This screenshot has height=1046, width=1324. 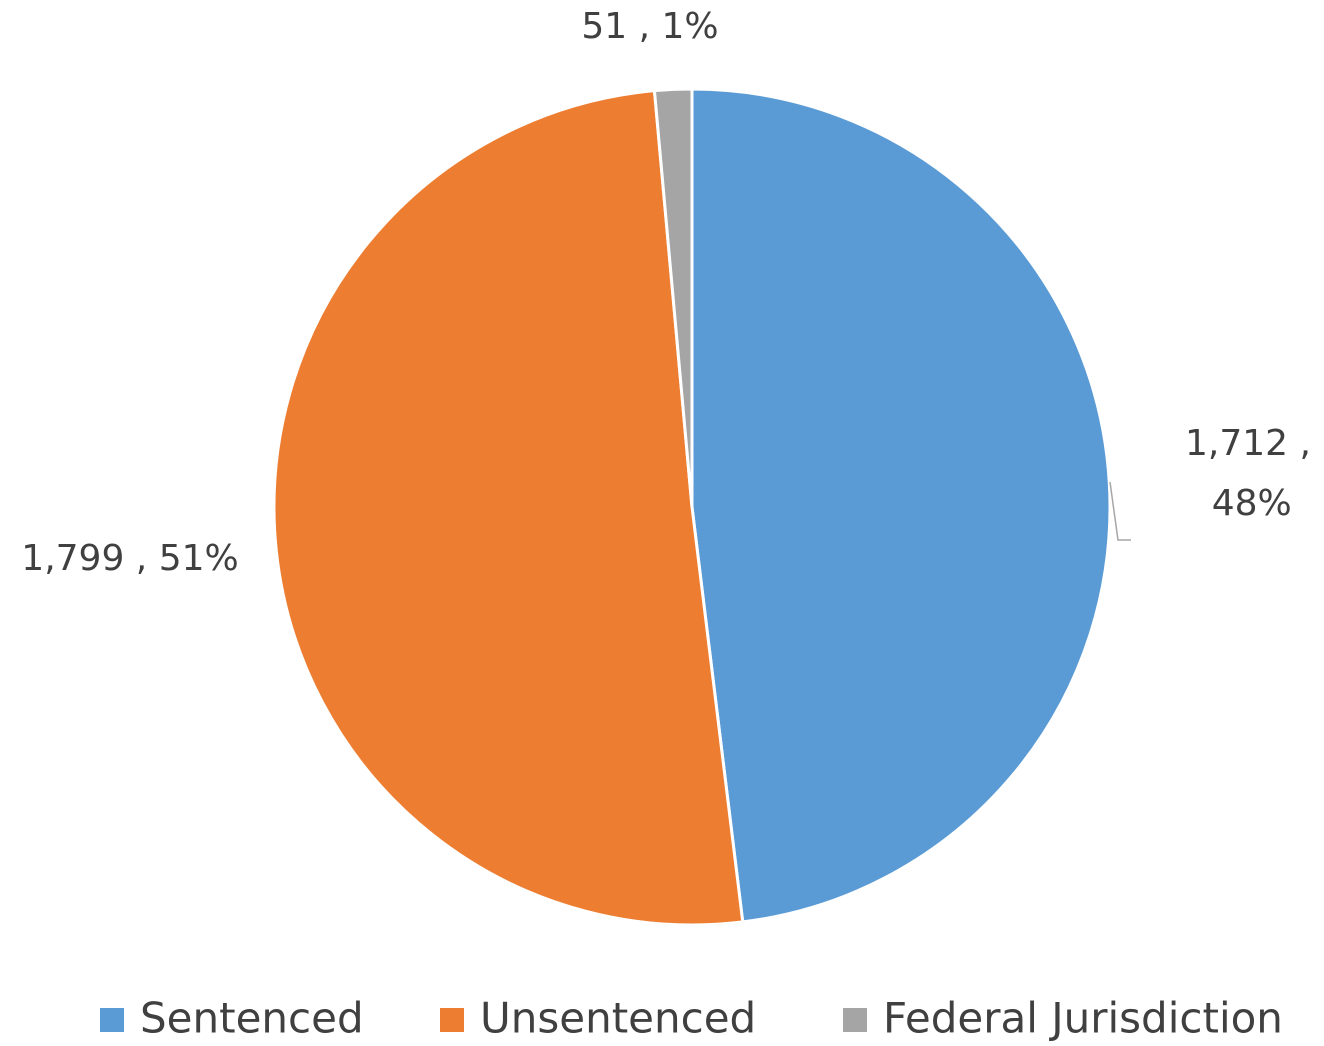 I want to click on pie-slice, so click(x=673, y=297).